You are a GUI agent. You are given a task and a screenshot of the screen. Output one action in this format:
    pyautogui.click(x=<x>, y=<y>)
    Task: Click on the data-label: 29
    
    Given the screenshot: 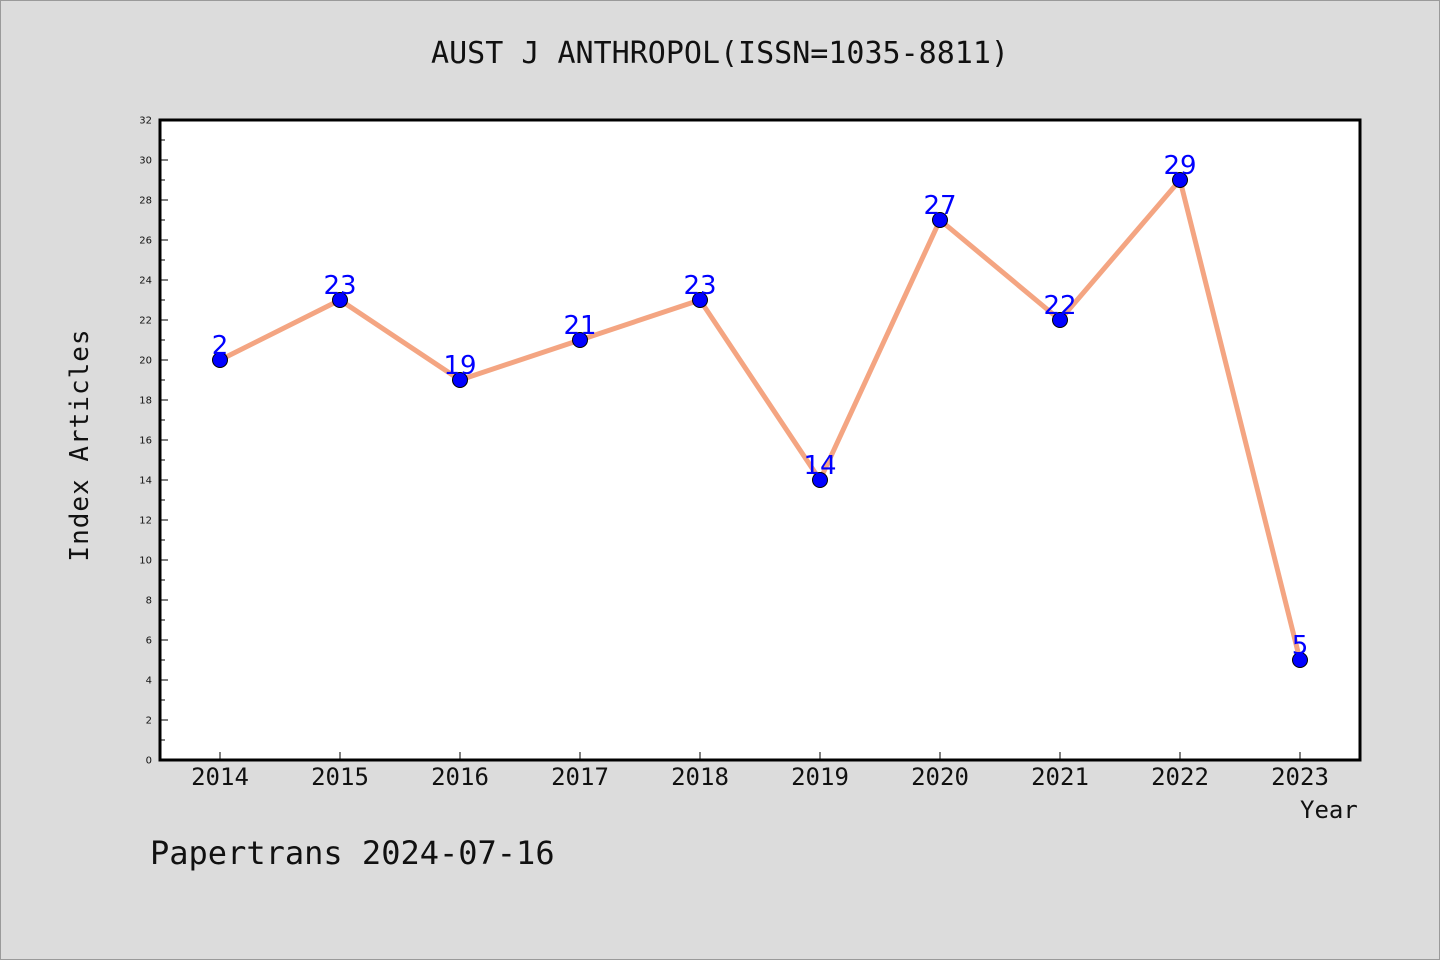 What is the action you would take?
    pyautogui.click(x=1179, y=166)
    